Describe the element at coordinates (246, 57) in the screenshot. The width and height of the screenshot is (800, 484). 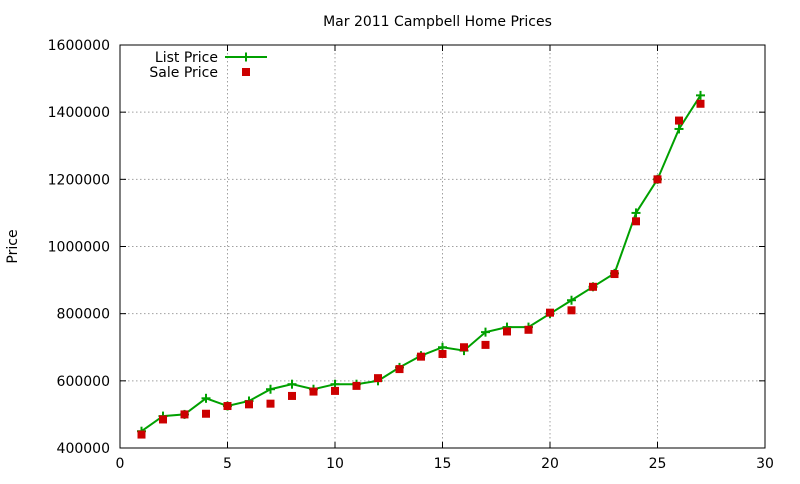
I see `legend-swatch-list-price` at that location.